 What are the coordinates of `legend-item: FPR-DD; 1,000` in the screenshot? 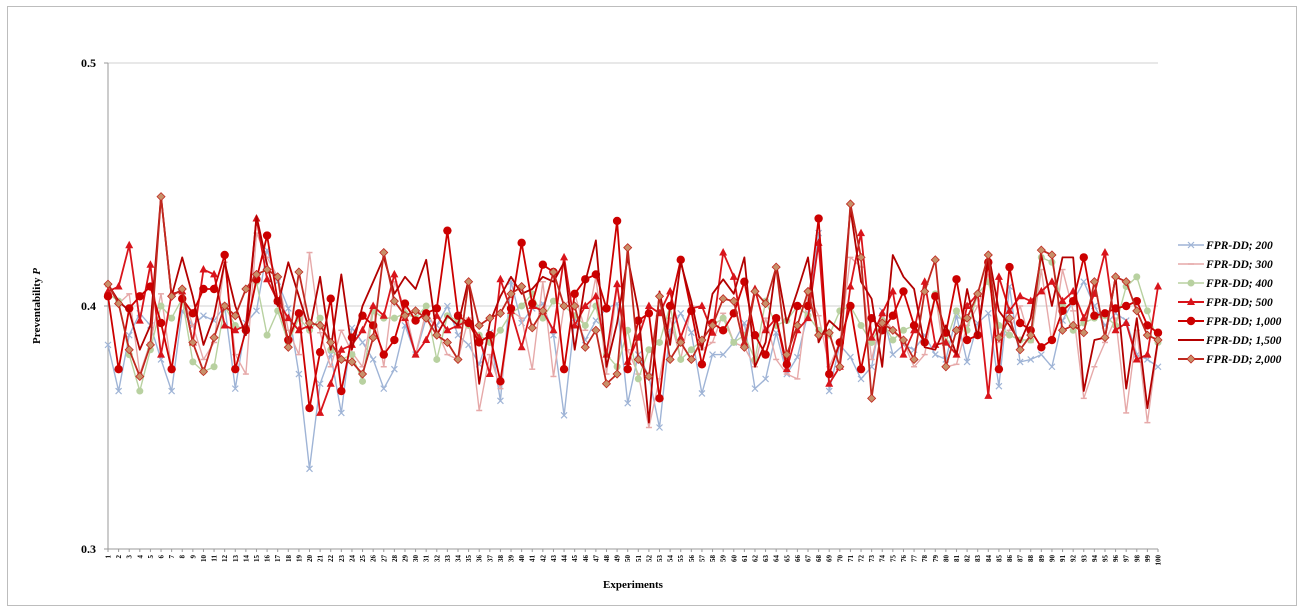 It's located at (1230, 322).